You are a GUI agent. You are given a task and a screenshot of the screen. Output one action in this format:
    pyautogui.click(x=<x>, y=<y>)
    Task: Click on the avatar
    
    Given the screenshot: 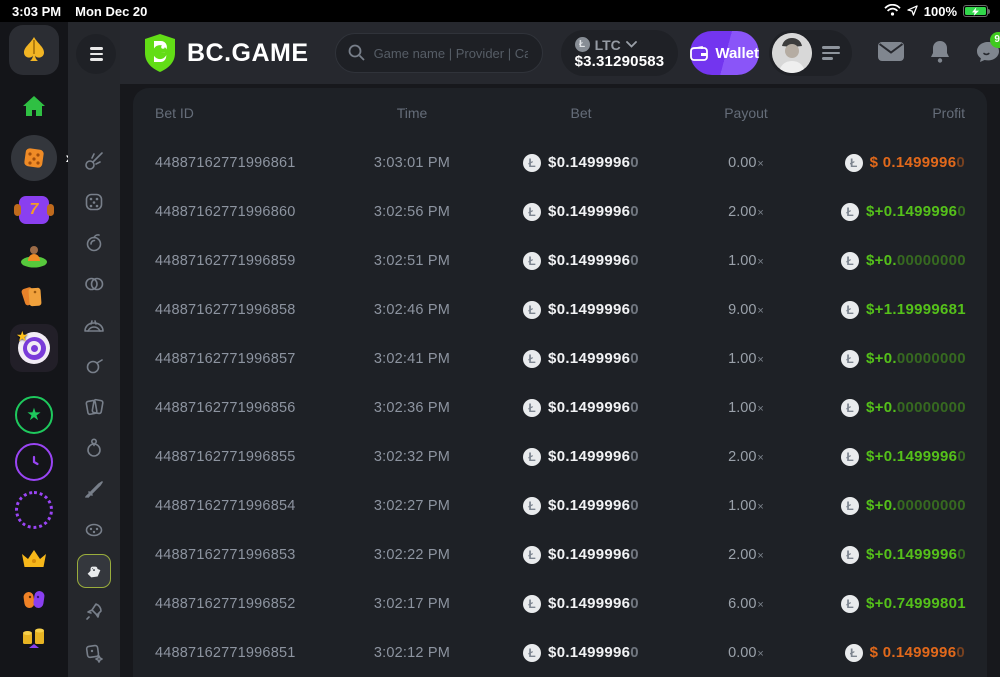 What is the action you would take?
    pyautogui.click(x=791, y=53)
    